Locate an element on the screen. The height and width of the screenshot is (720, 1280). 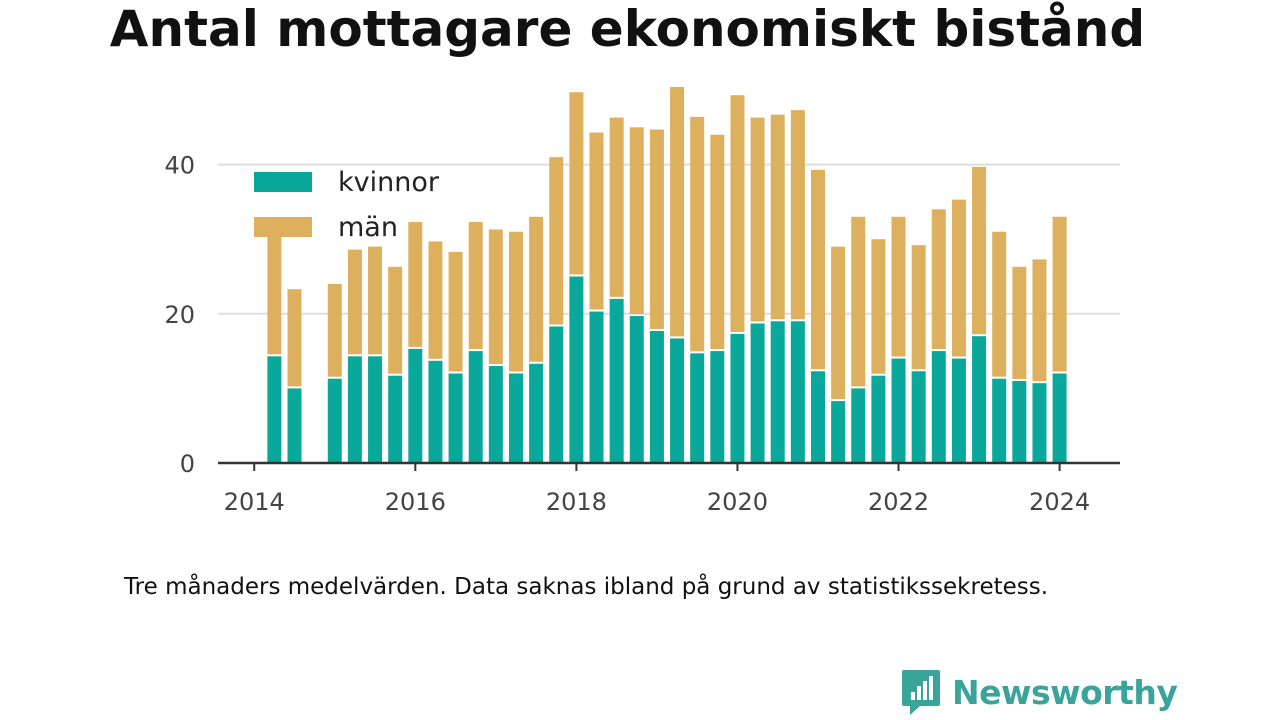
y-tick-label: 40 is located at coordinates (179, 166).